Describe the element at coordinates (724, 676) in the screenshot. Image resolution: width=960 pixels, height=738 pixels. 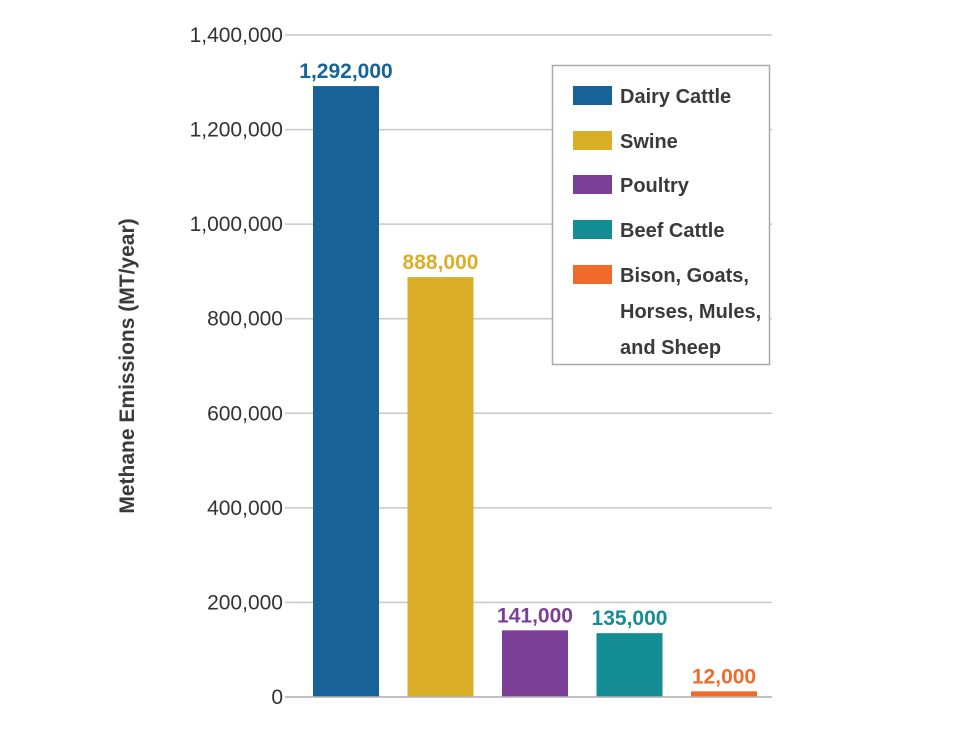
I see `data-label: 12,000` at that location.